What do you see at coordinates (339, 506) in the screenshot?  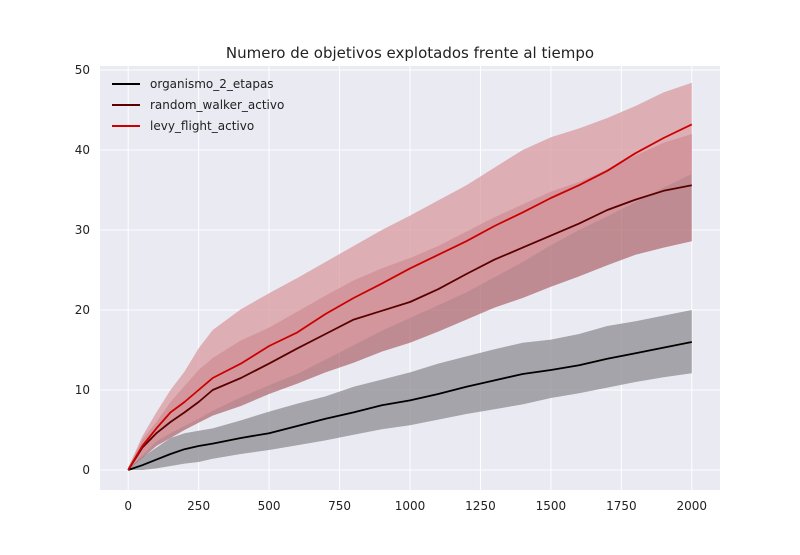 I see `x-tick-label: 750` at bounding box center [339, 506].